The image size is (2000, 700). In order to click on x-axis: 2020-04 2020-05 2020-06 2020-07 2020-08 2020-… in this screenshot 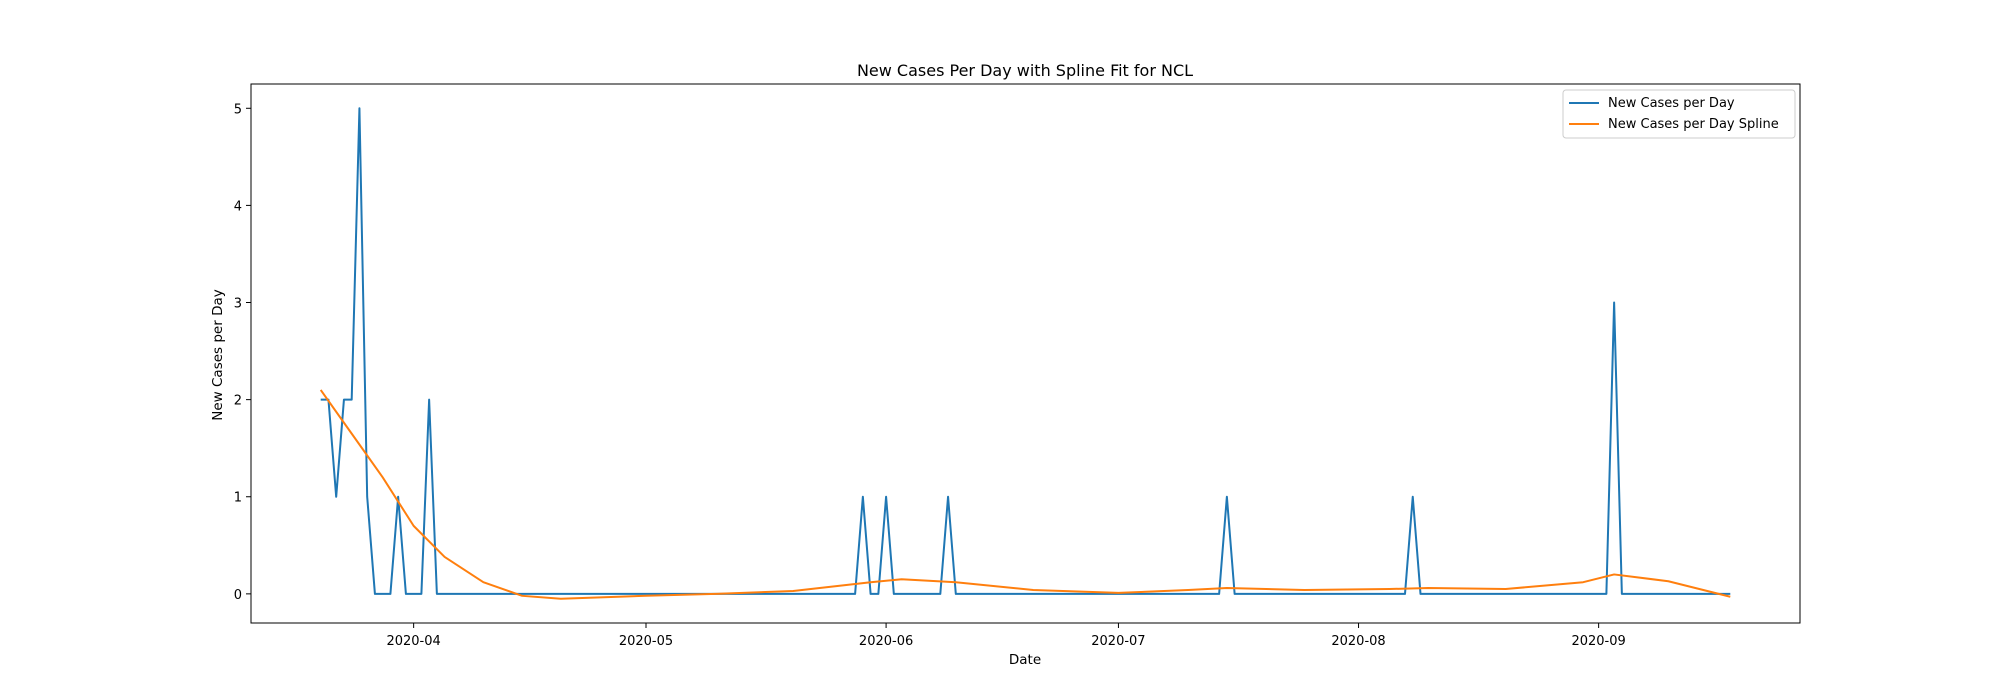, I will do `click(1006, 636)`.